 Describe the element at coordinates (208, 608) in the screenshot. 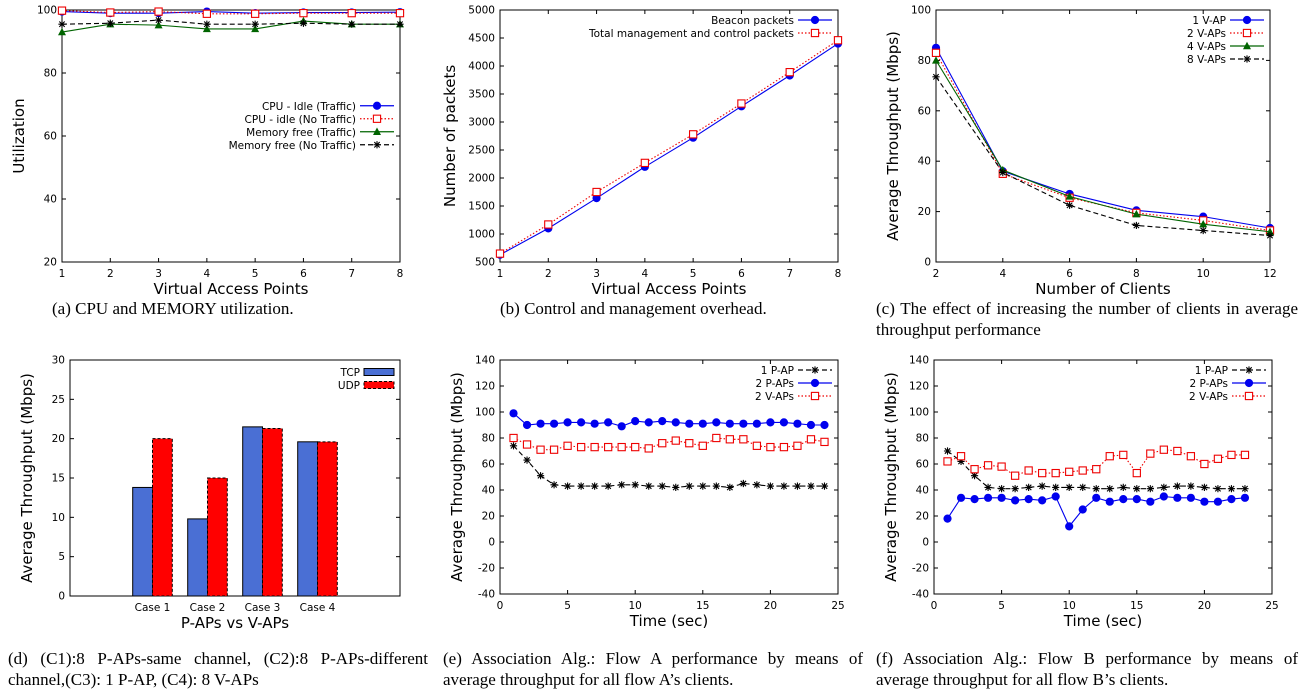

I see `fig-d-xtick-label-1: Case 2` at that location.